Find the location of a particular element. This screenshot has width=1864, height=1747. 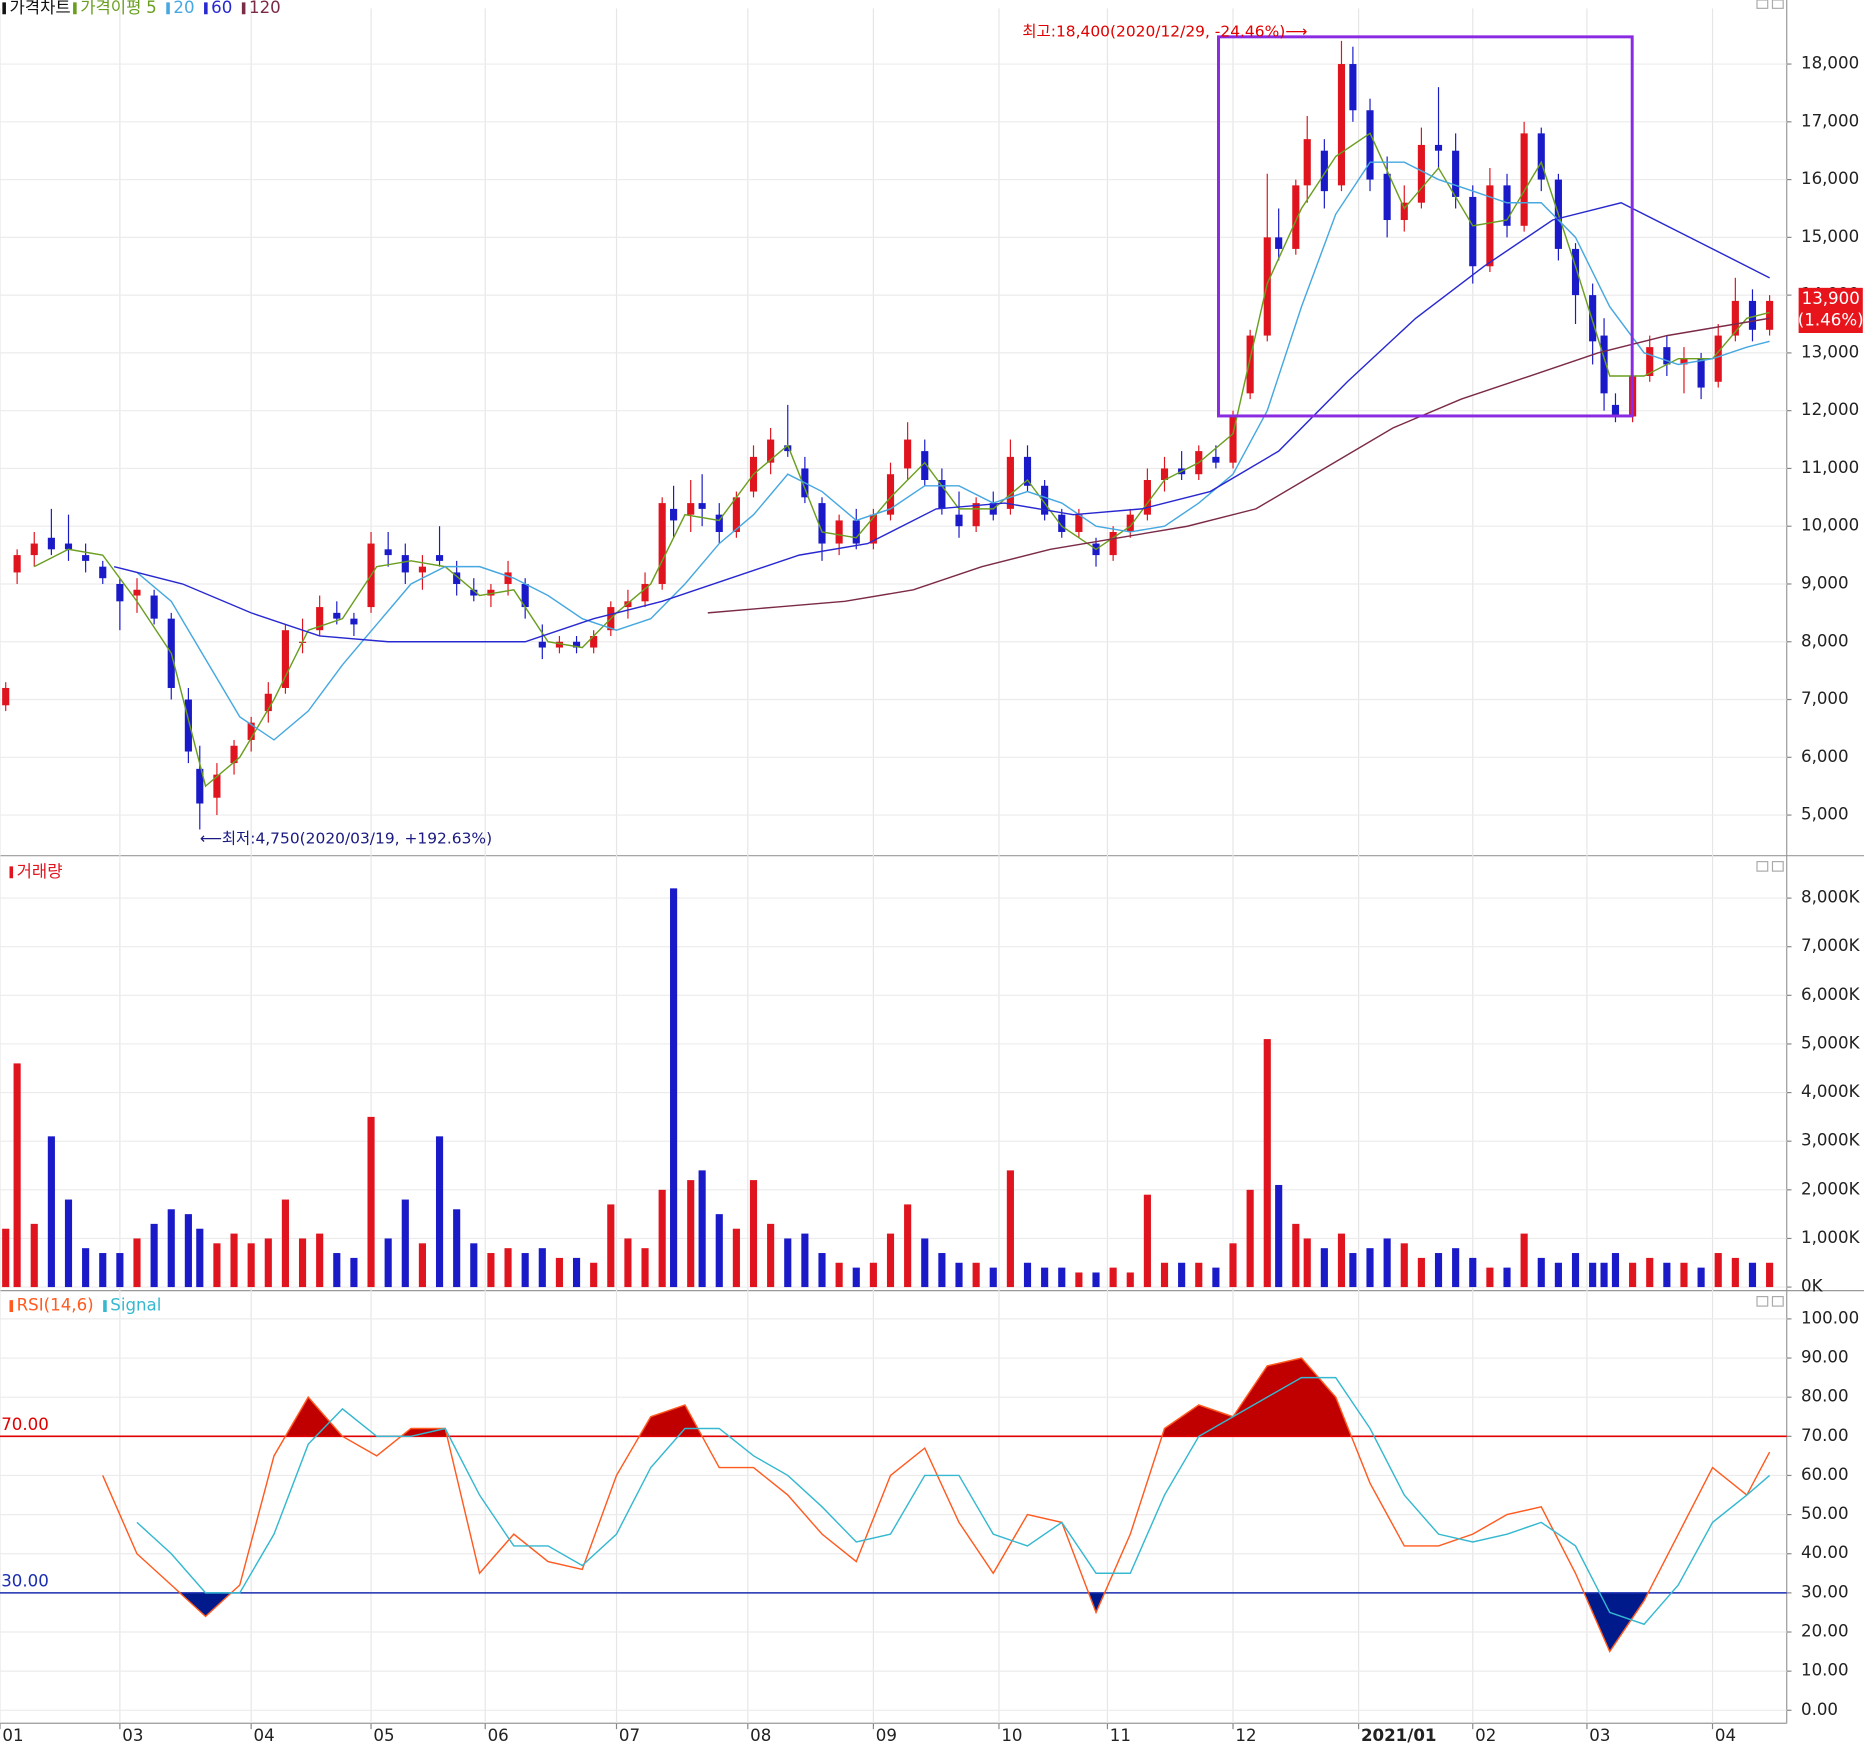

y-tick-label: 0K is located at coordinates (1812, 1286).